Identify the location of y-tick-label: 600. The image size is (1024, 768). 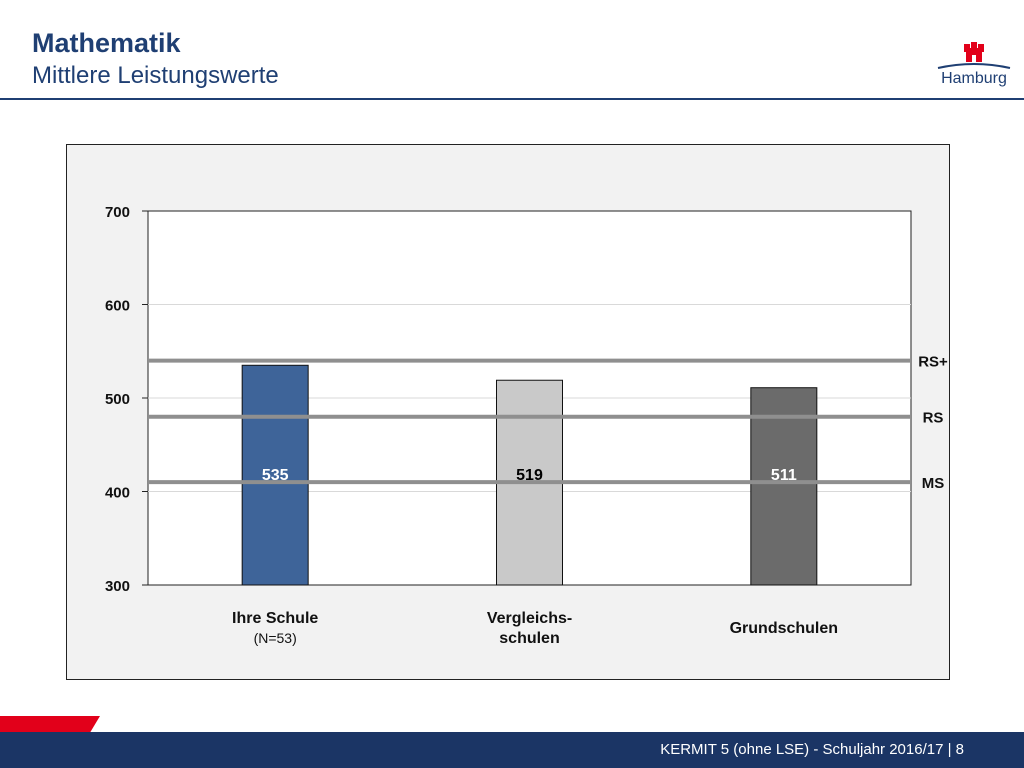
(117, 306).